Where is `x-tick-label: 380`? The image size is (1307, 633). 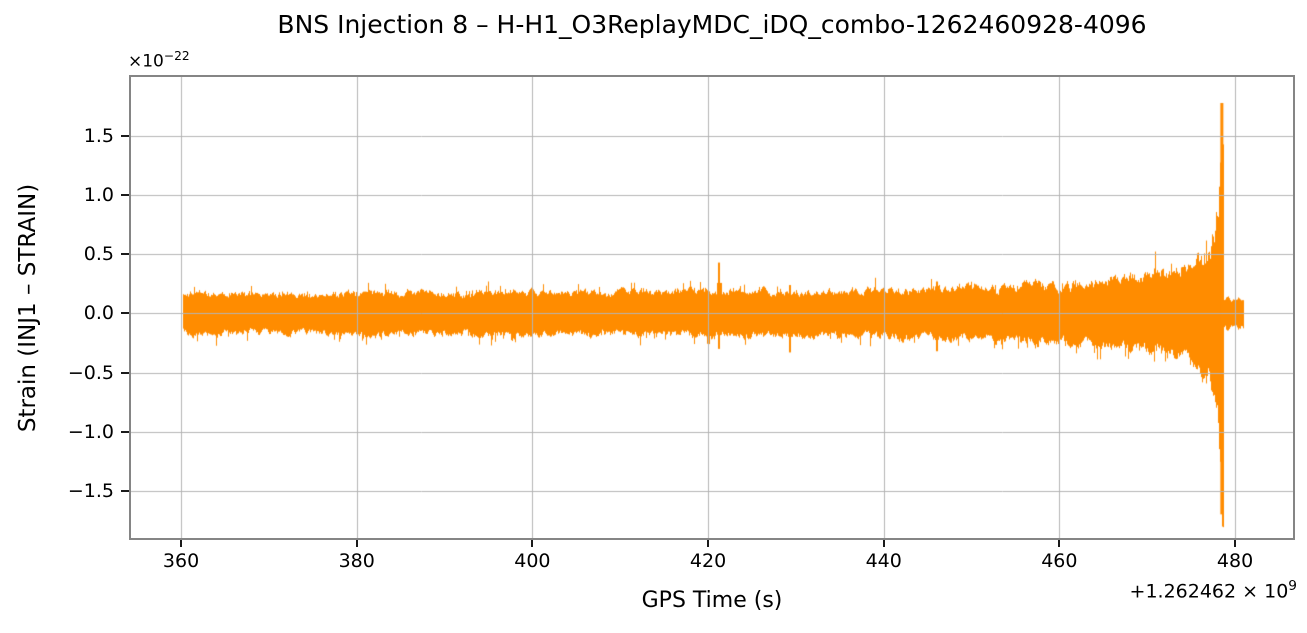 x-tick-label: 380 is located at coordinates (356, 561).